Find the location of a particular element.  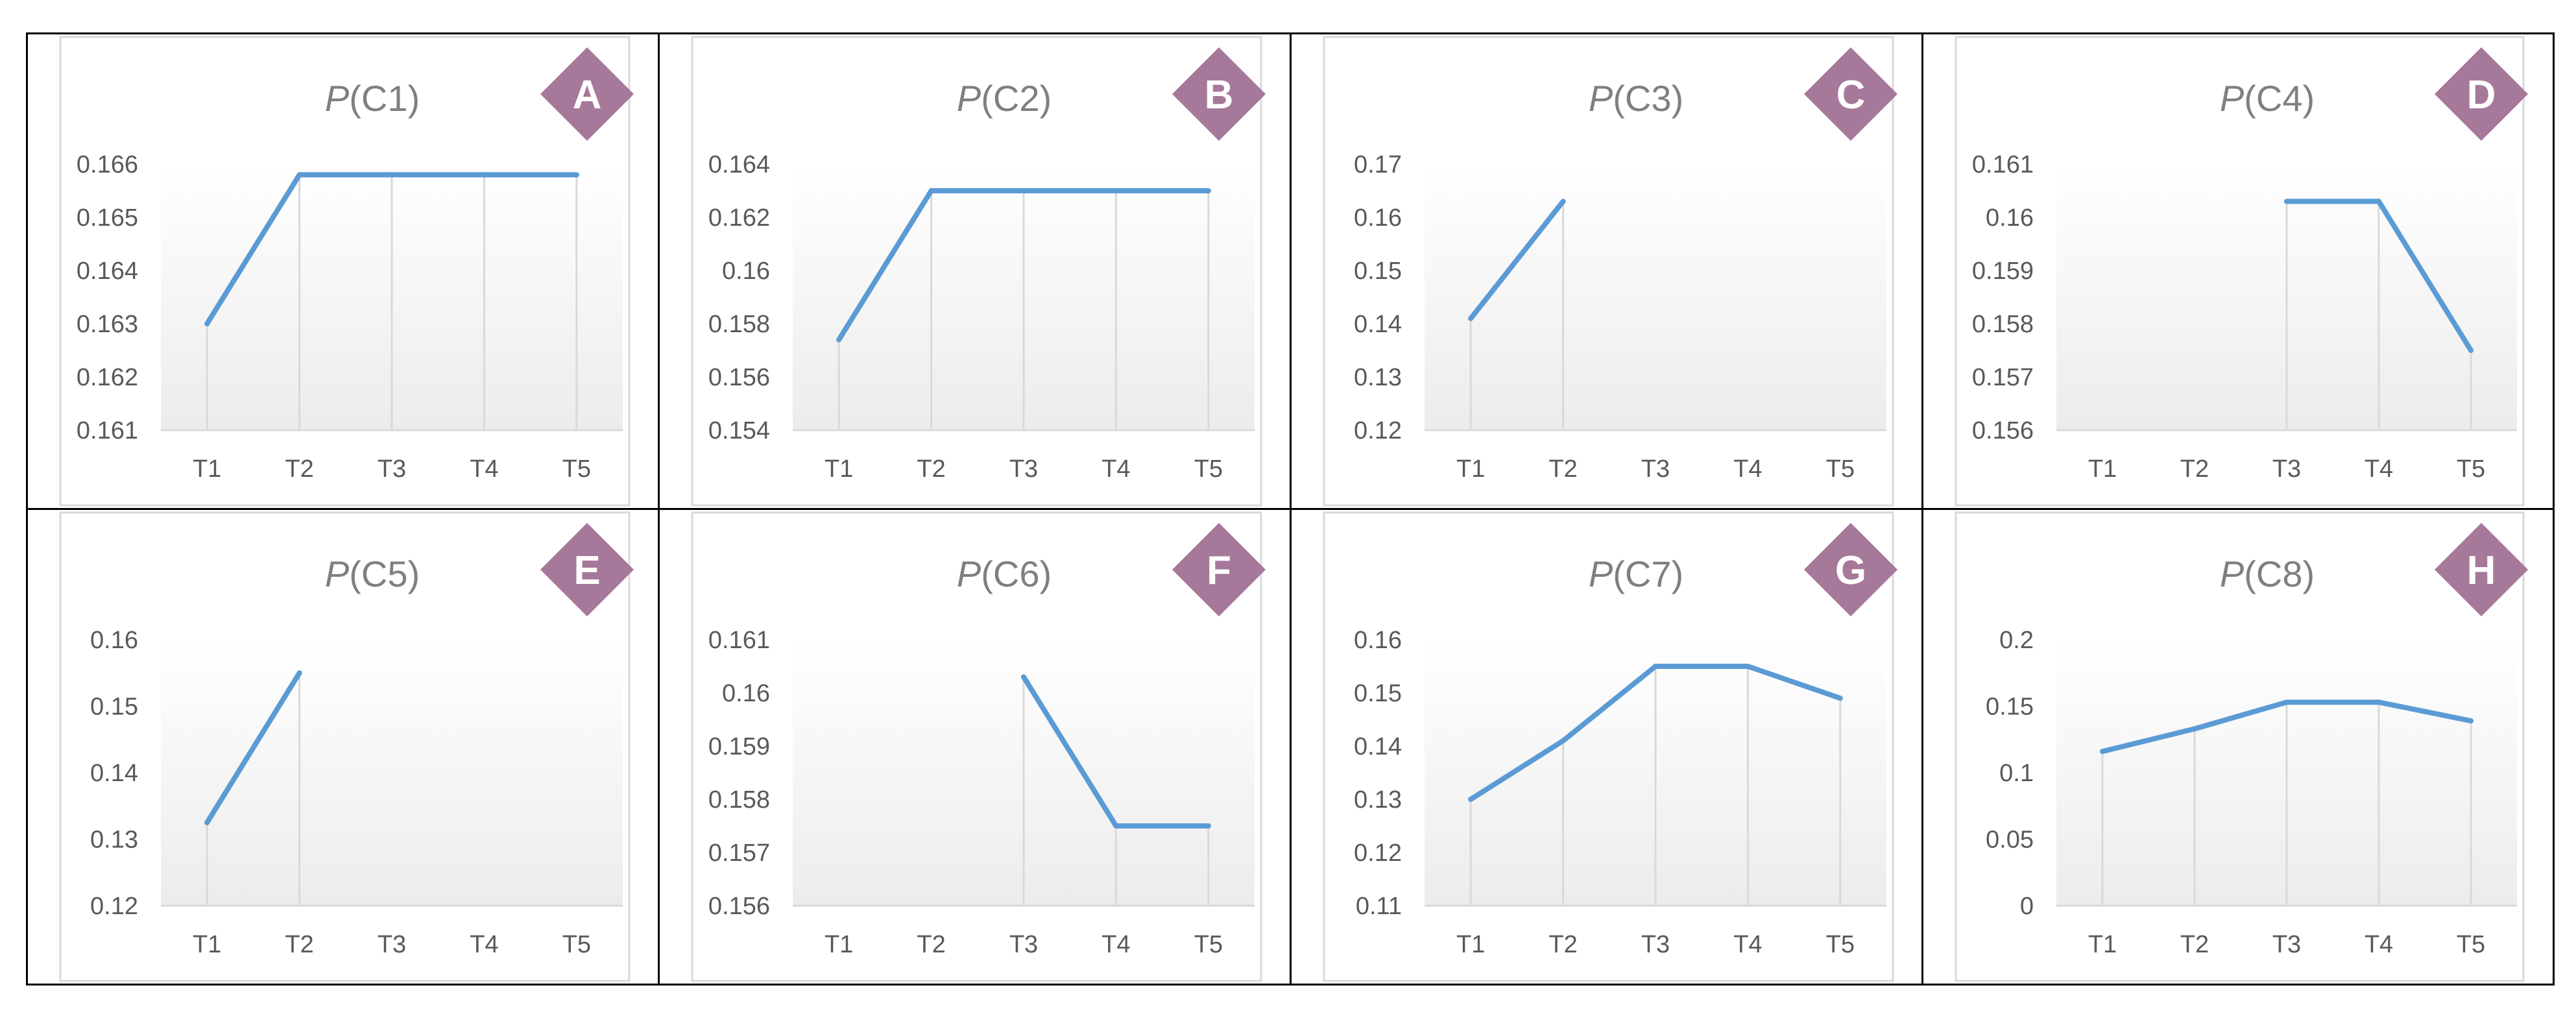

badge-letter: E is located at coordinates (586, 570).